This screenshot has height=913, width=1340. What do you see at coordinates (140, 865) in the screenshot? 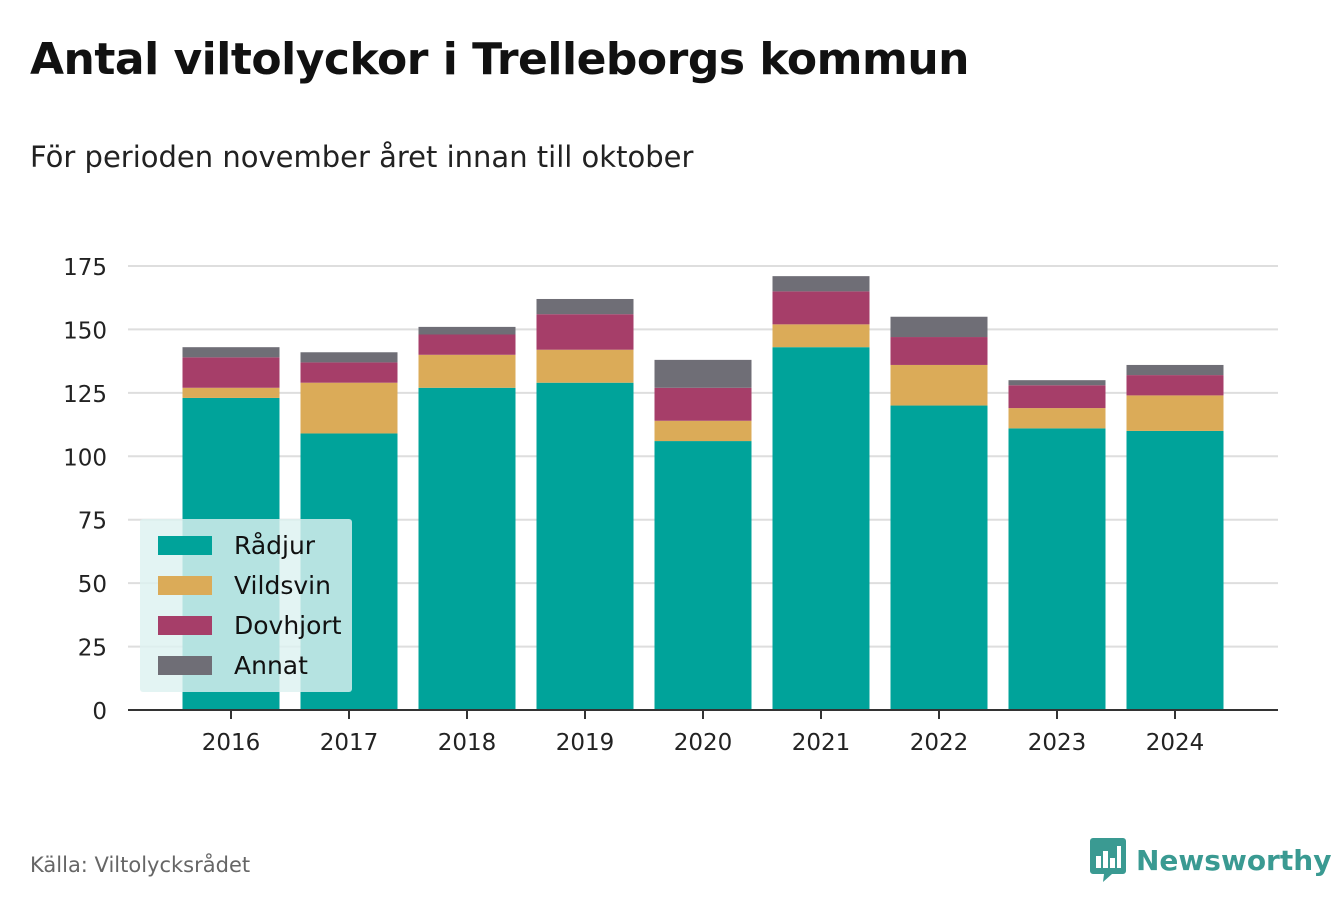
I see `source-note: Källa: Viltolycksrådet` at bounding box center [140, 865].